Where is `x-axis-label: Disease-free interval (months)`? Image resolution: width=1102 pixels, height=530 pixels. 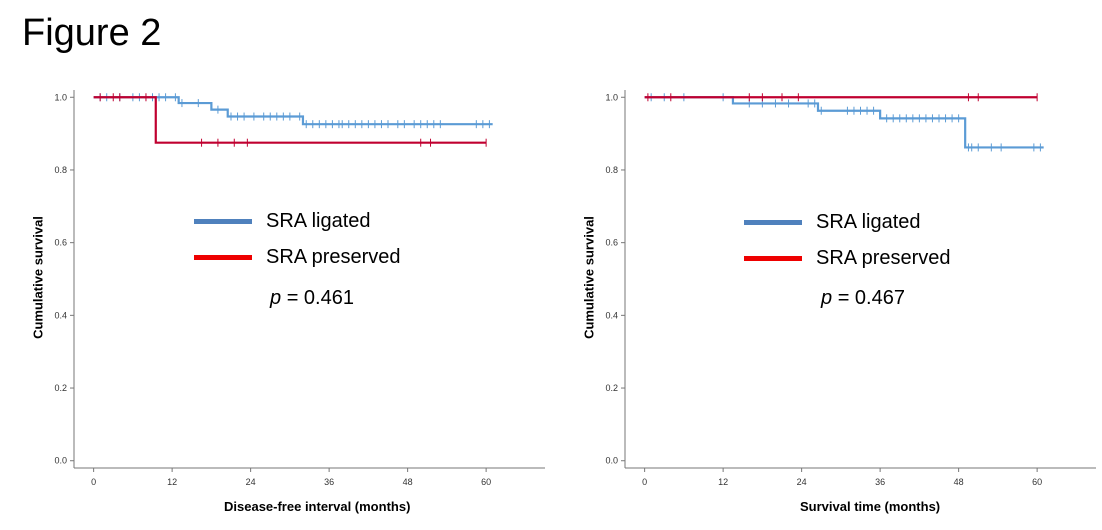 x-axis-label: Disease-free interval (months) is located at coordinates (317, 506).